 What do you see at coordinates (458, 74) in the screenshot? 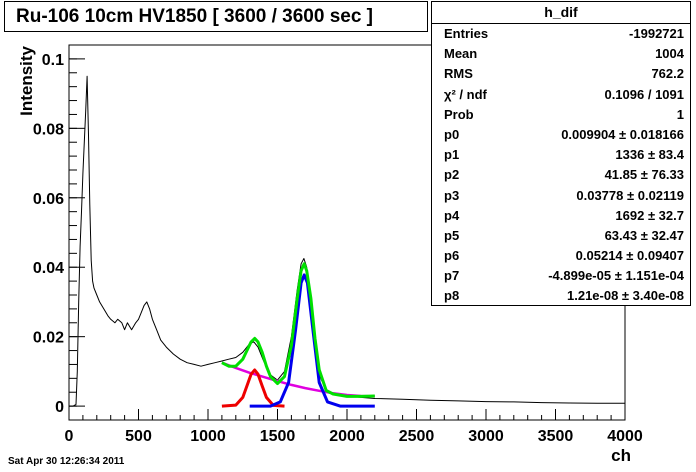
I see `stats-label: RMS` at bounding box center [458, 74].